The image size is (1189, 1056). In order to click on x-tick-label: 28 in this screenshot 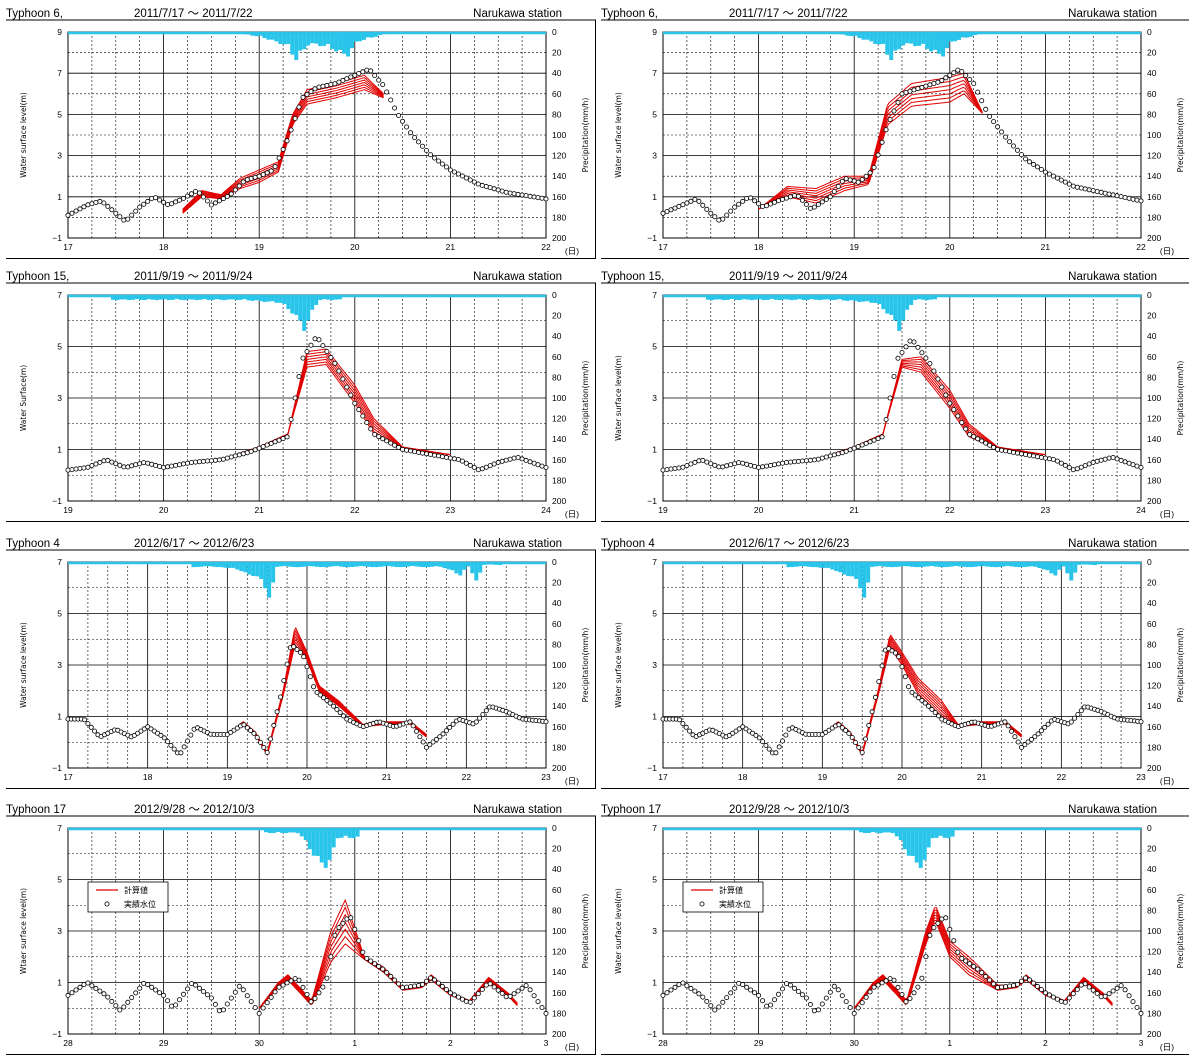, I will do `click(68, 1043)`.